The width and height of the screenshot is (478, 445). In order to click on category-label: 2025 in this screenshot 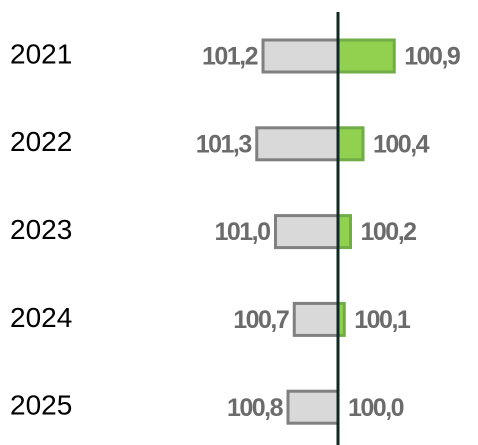, I will do `click(41, 405)`.